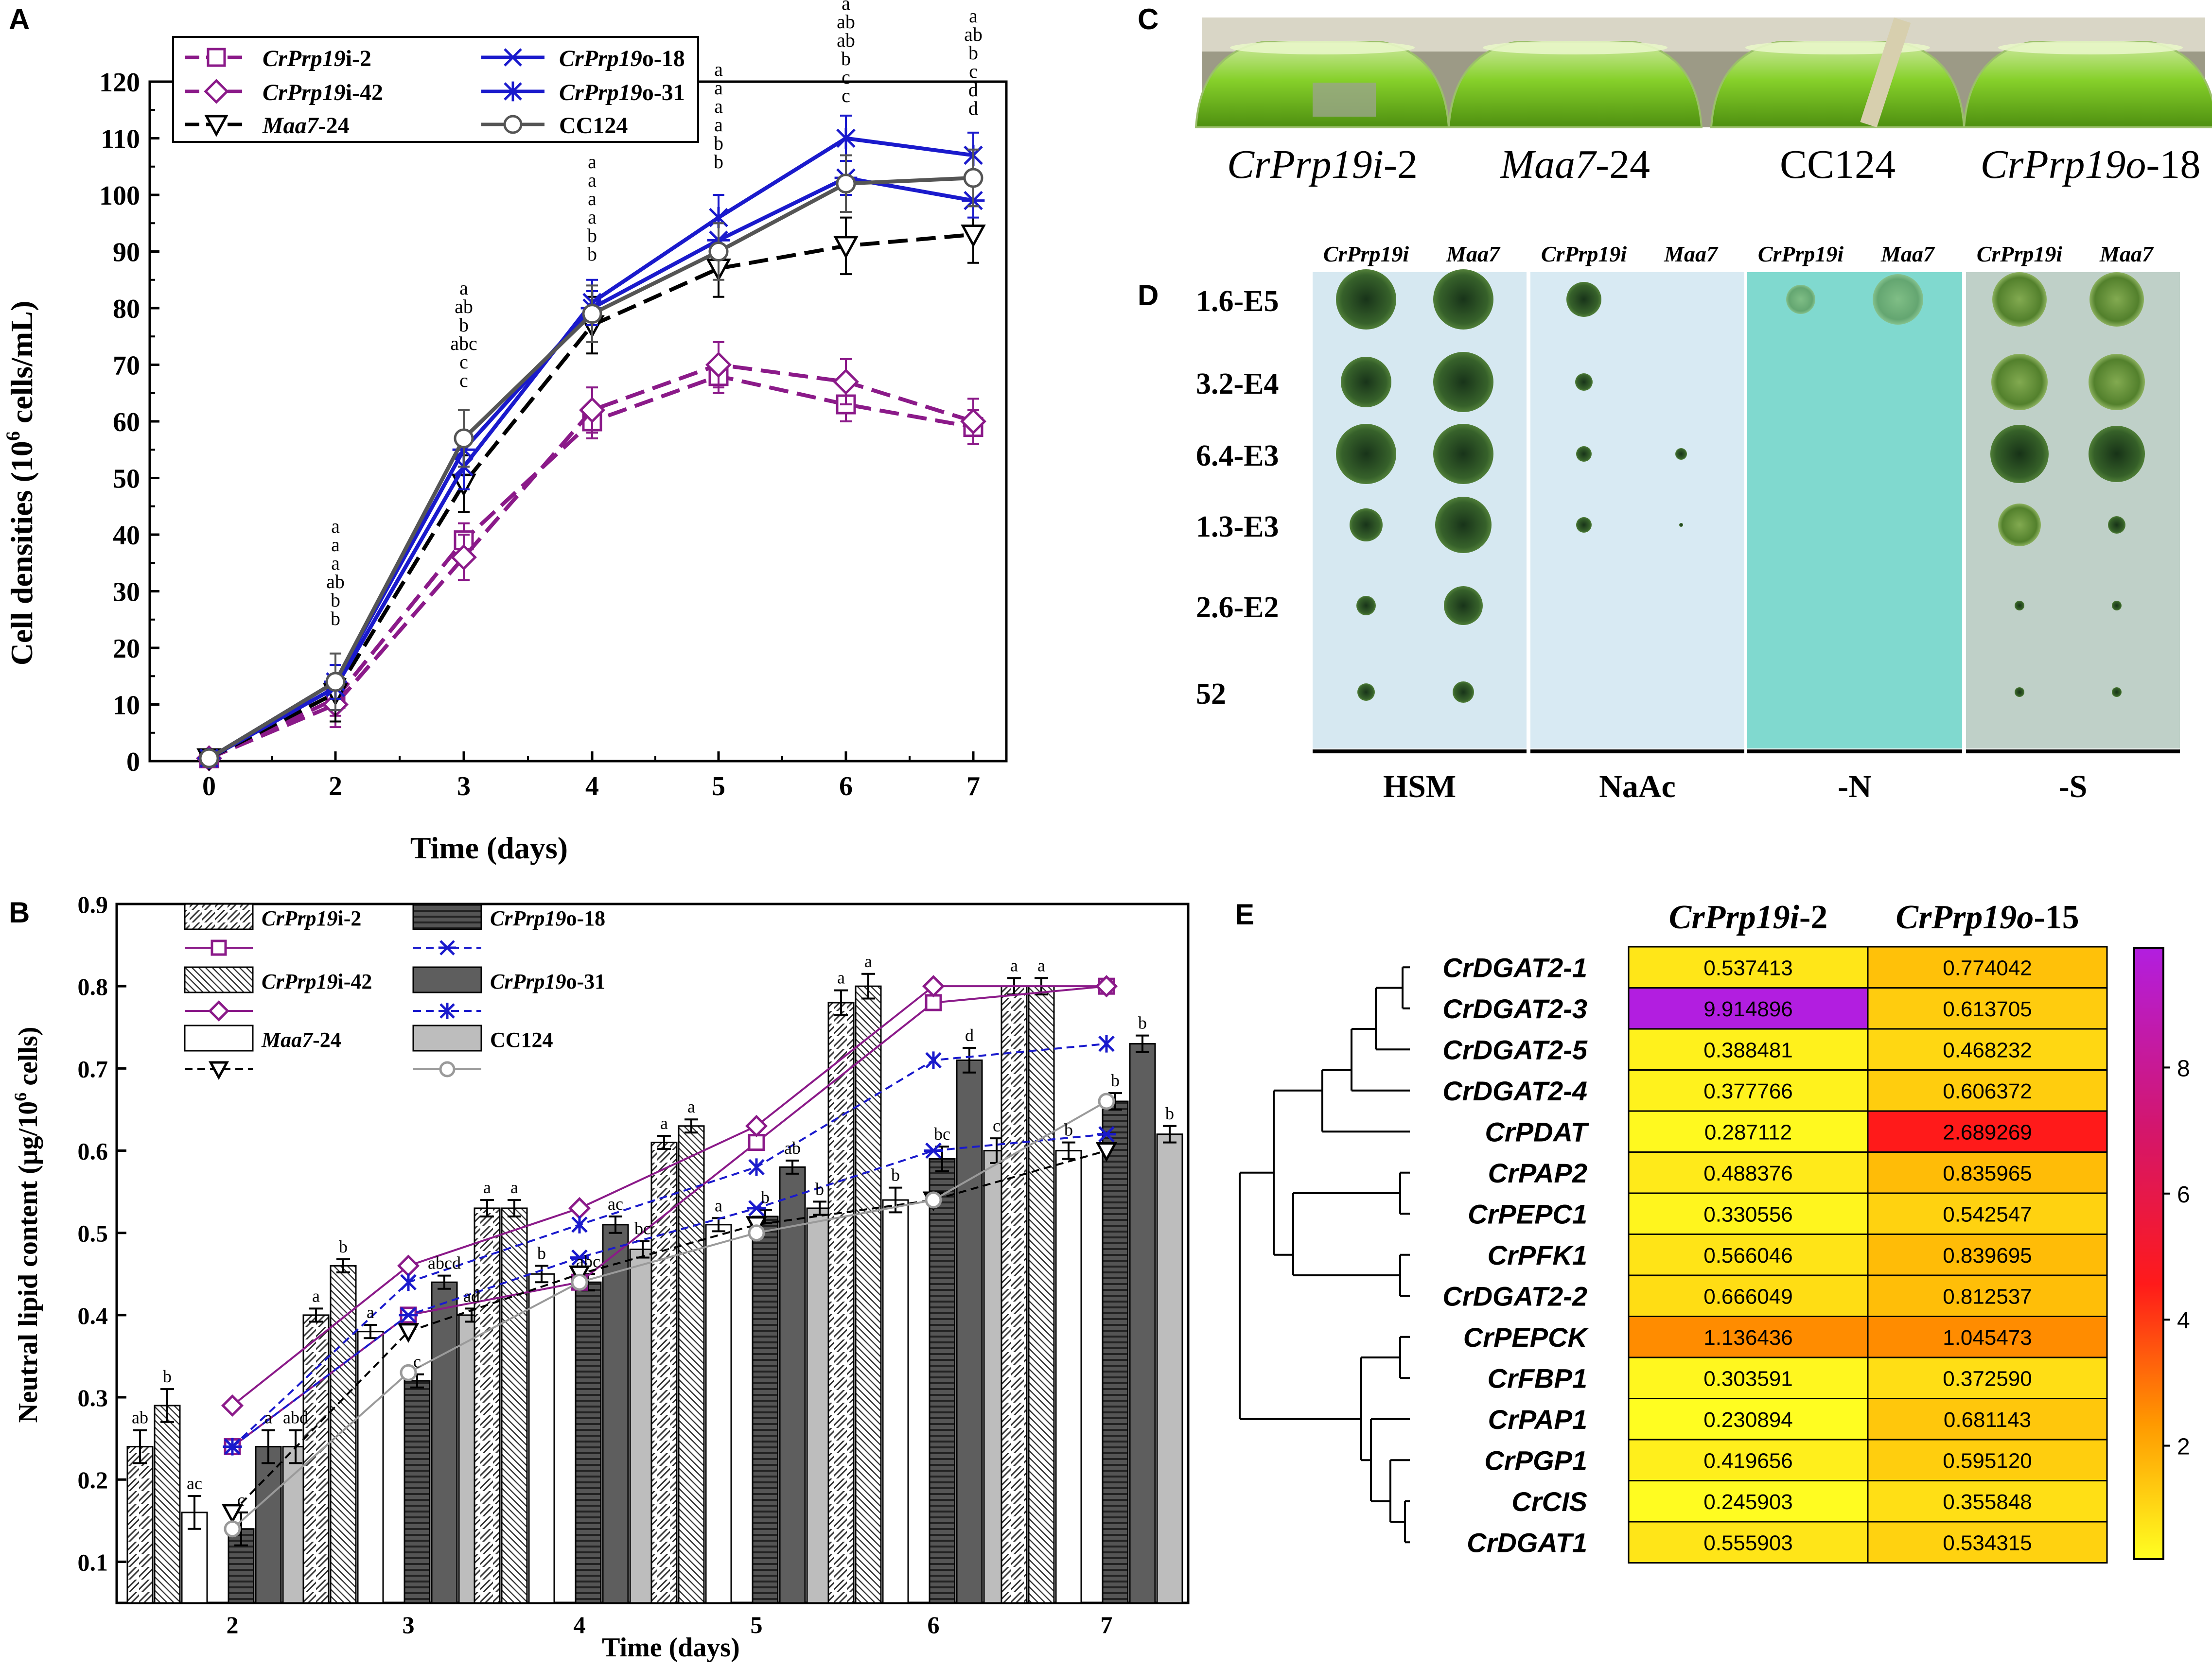 The width and height of the screenshot is (2212, 1669). I want to click on legend-label-tail: o-31, so click(585, 981).